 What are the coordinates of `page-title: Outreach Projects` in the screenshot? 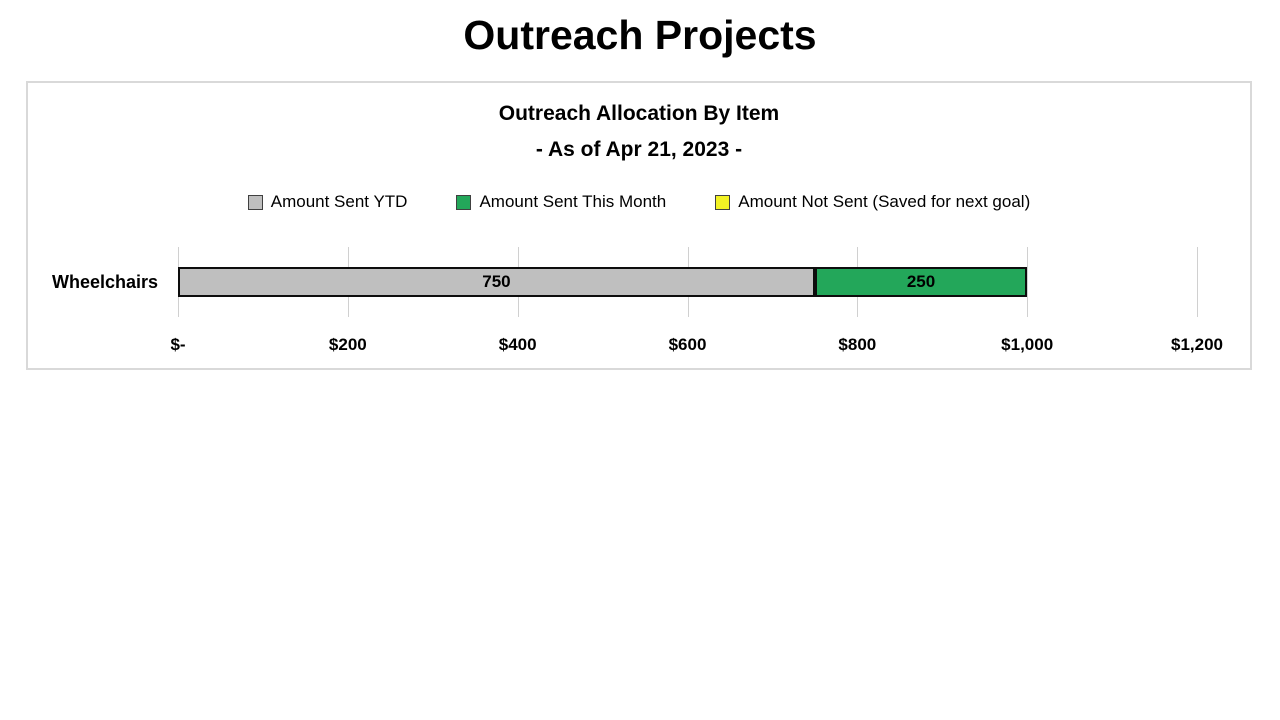 It's located at (640, 35).